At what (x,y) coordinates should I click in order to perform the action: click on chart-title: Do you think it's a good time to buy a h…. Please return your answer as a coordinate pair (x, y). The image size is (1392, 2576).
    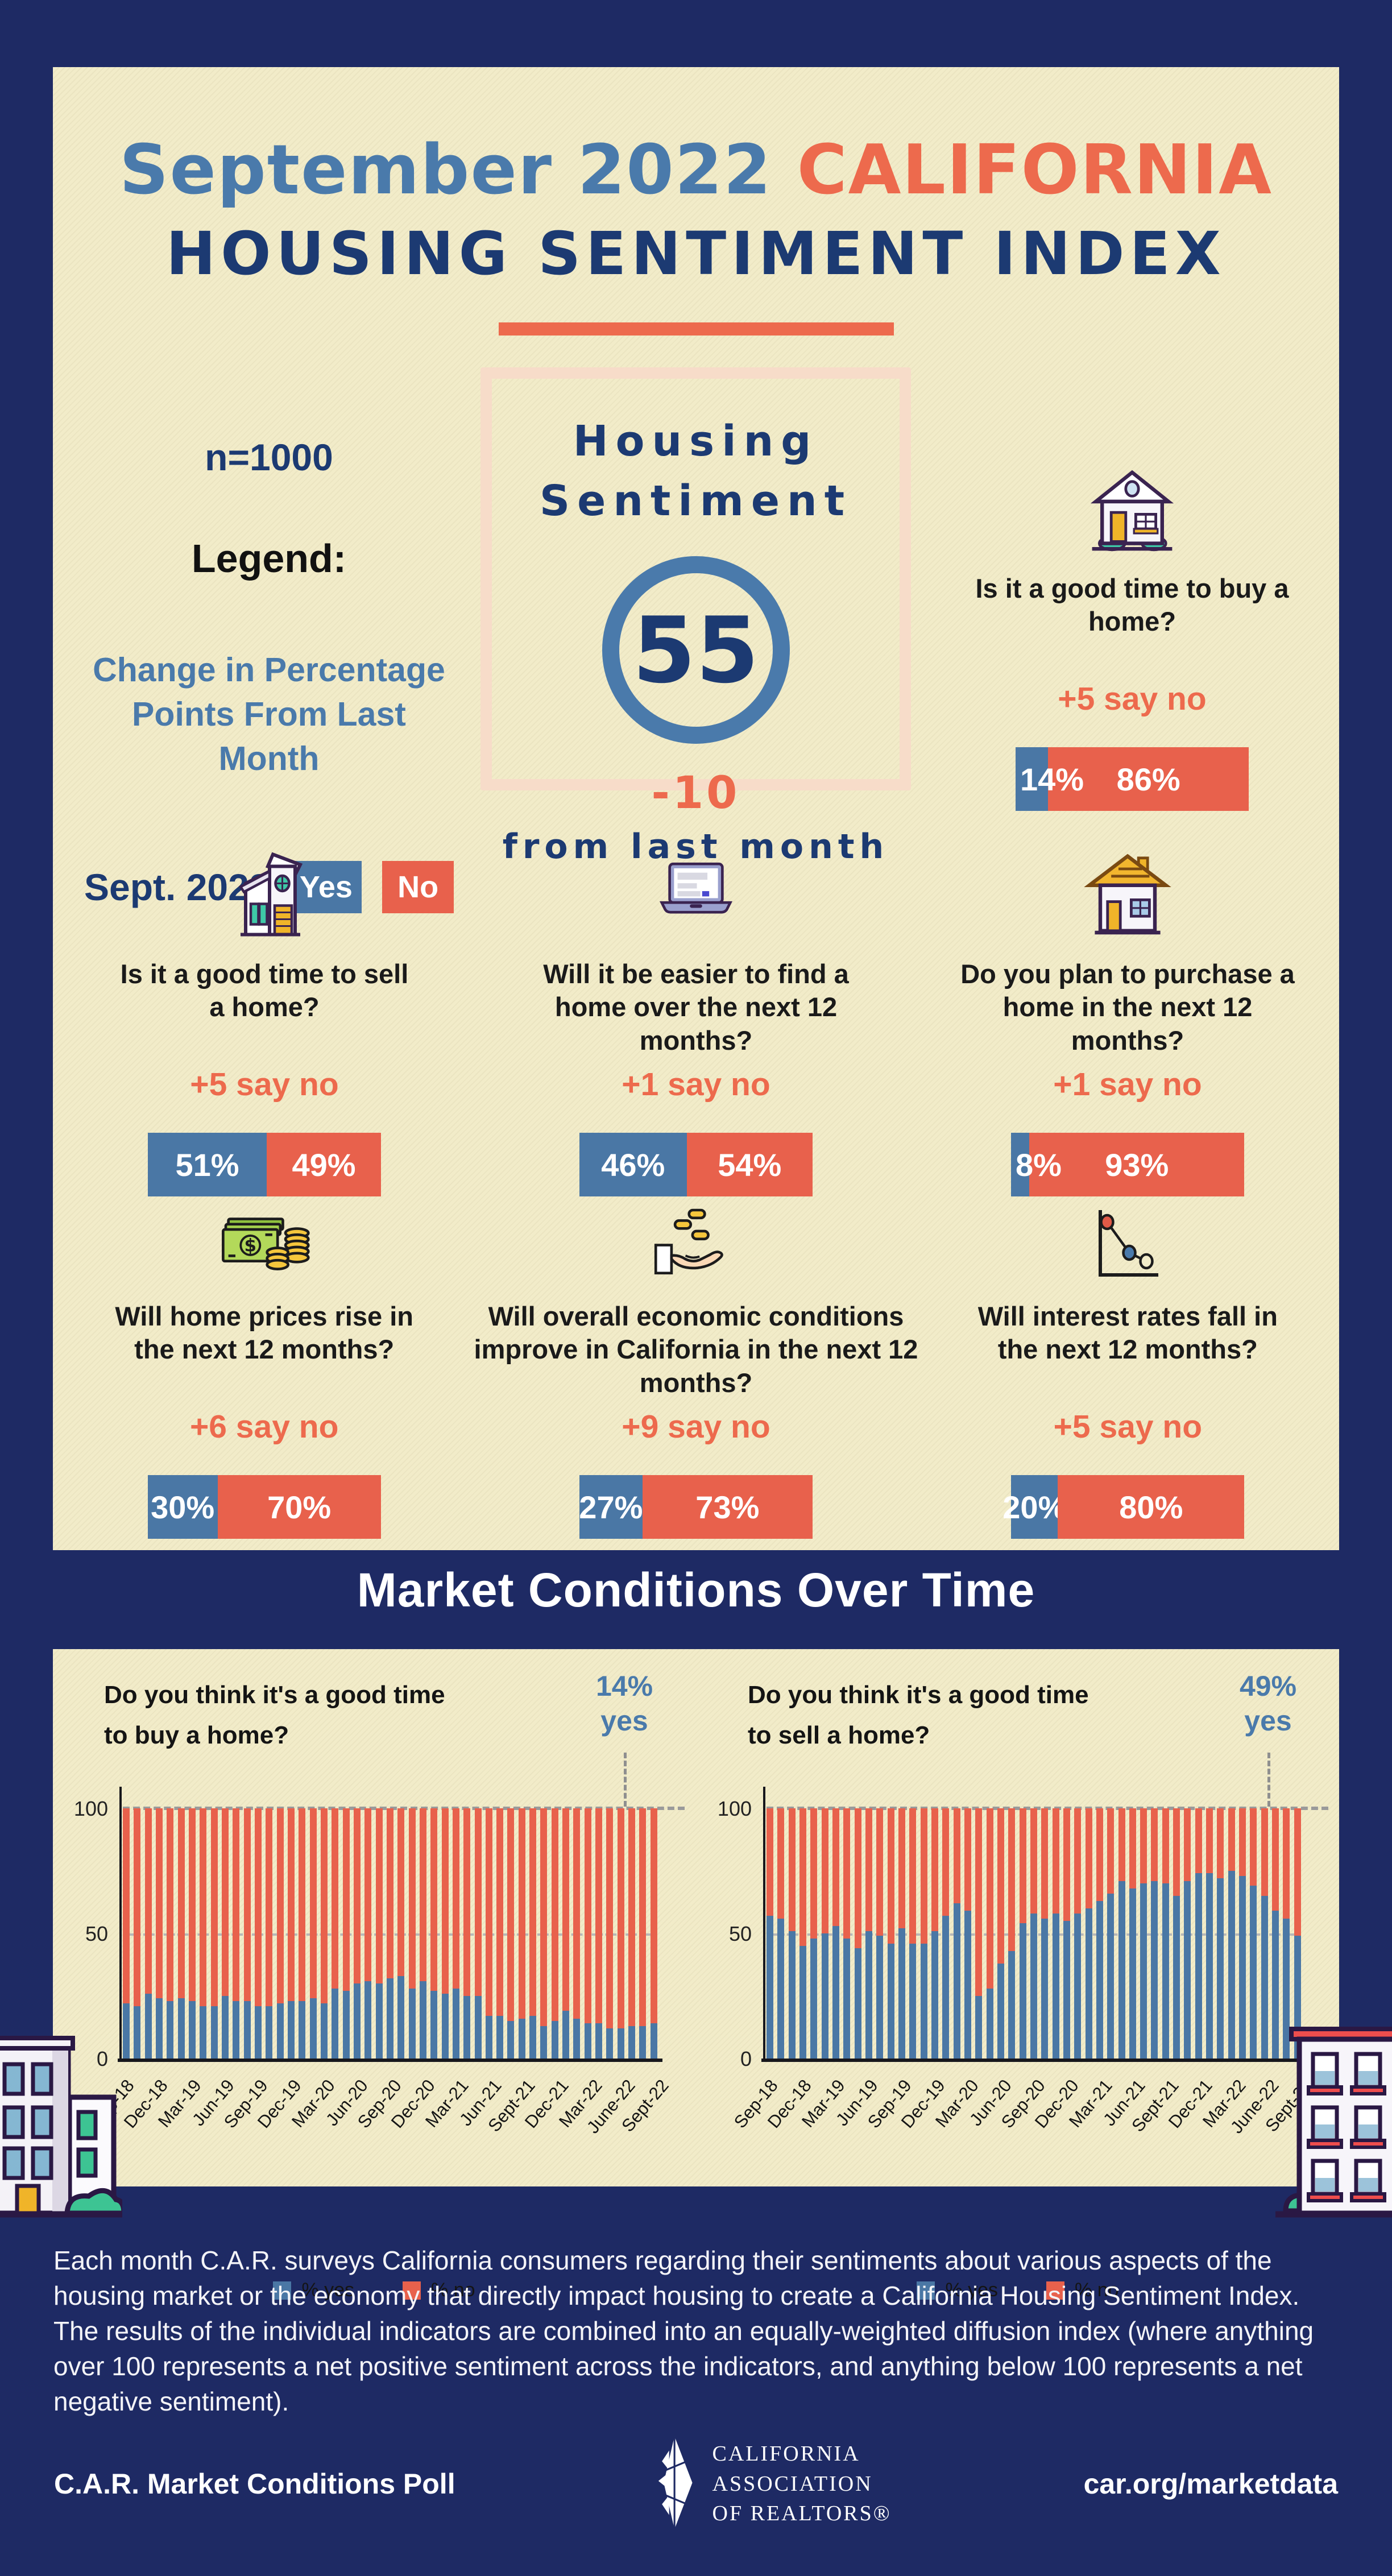
    Looking at the image, I should click on (274, 1715).